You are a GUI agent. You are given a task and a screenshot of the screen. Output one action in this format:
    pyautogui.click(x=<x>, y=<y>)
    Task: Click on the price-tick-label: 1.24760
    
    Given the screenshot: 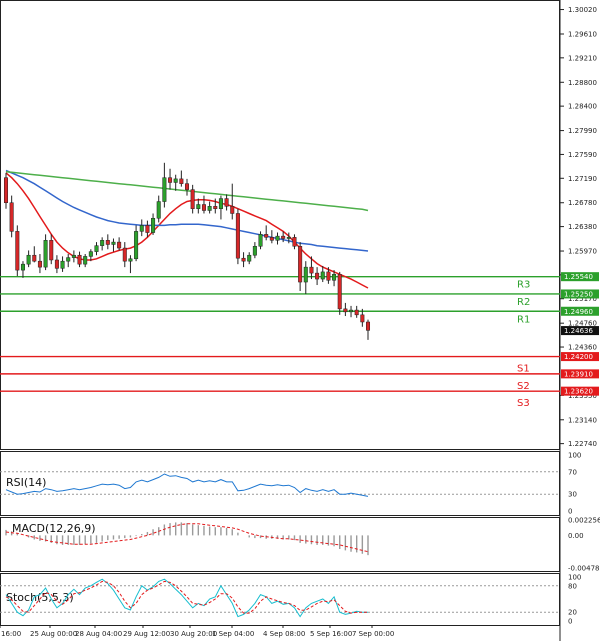 What is the action you would take?
    pyautogui.click(x=582, y=324)
    